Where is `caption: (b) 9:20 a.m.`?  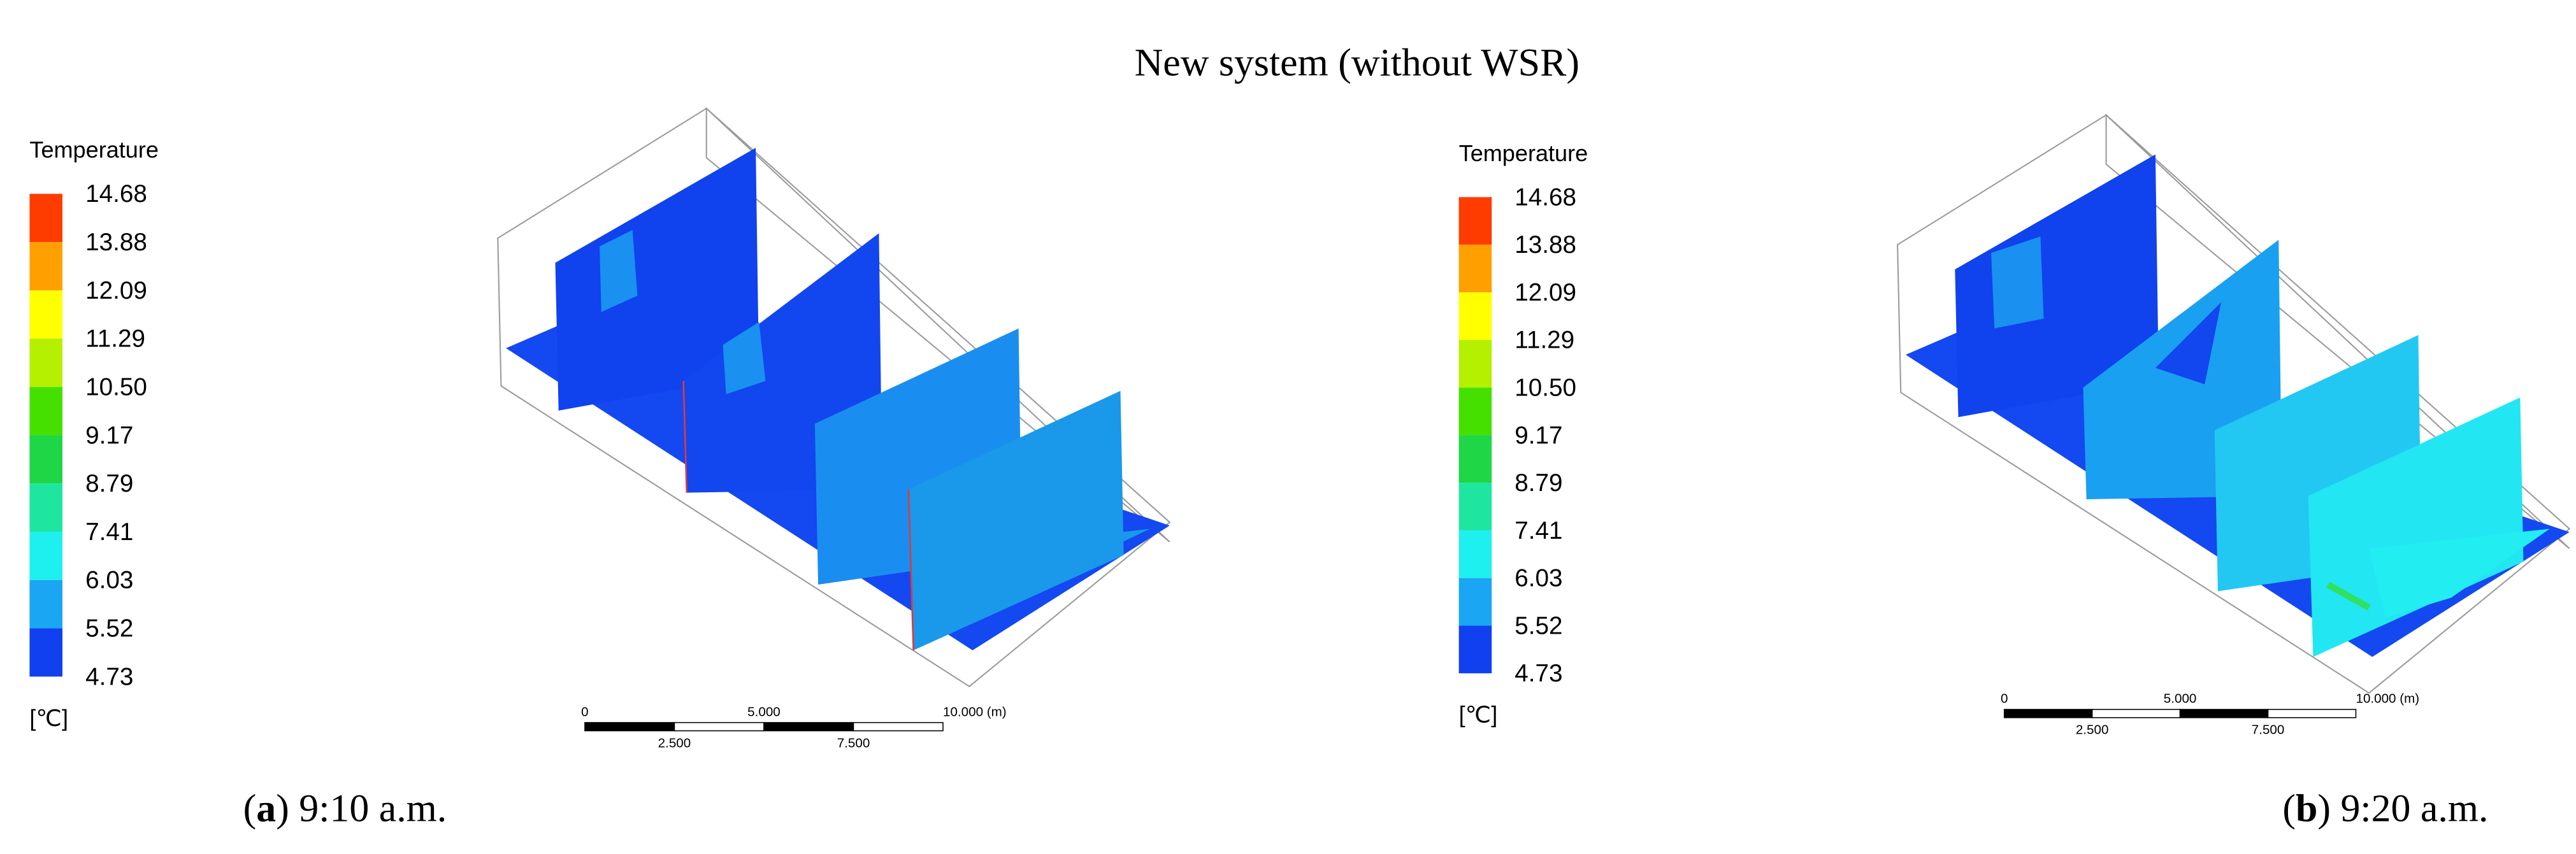 caption: (b) 9:20 a.m. is located at coordinates (2385, 808).